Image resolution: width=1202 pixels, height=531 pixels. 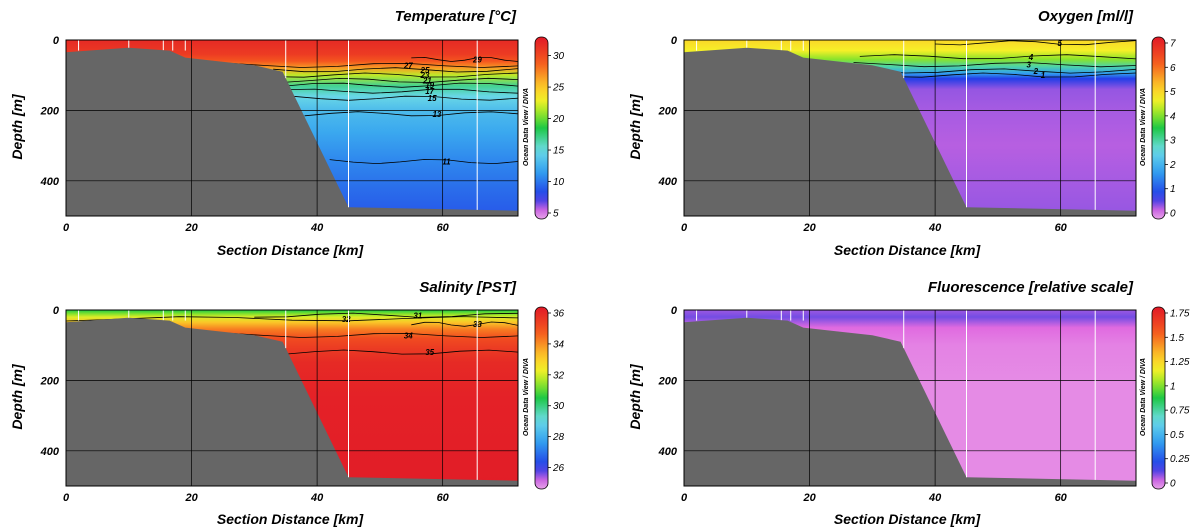 What do you see at coordinates (429, 85) in the screenshot?
I see `contour-label: 19` at bounding box center [429, 85].